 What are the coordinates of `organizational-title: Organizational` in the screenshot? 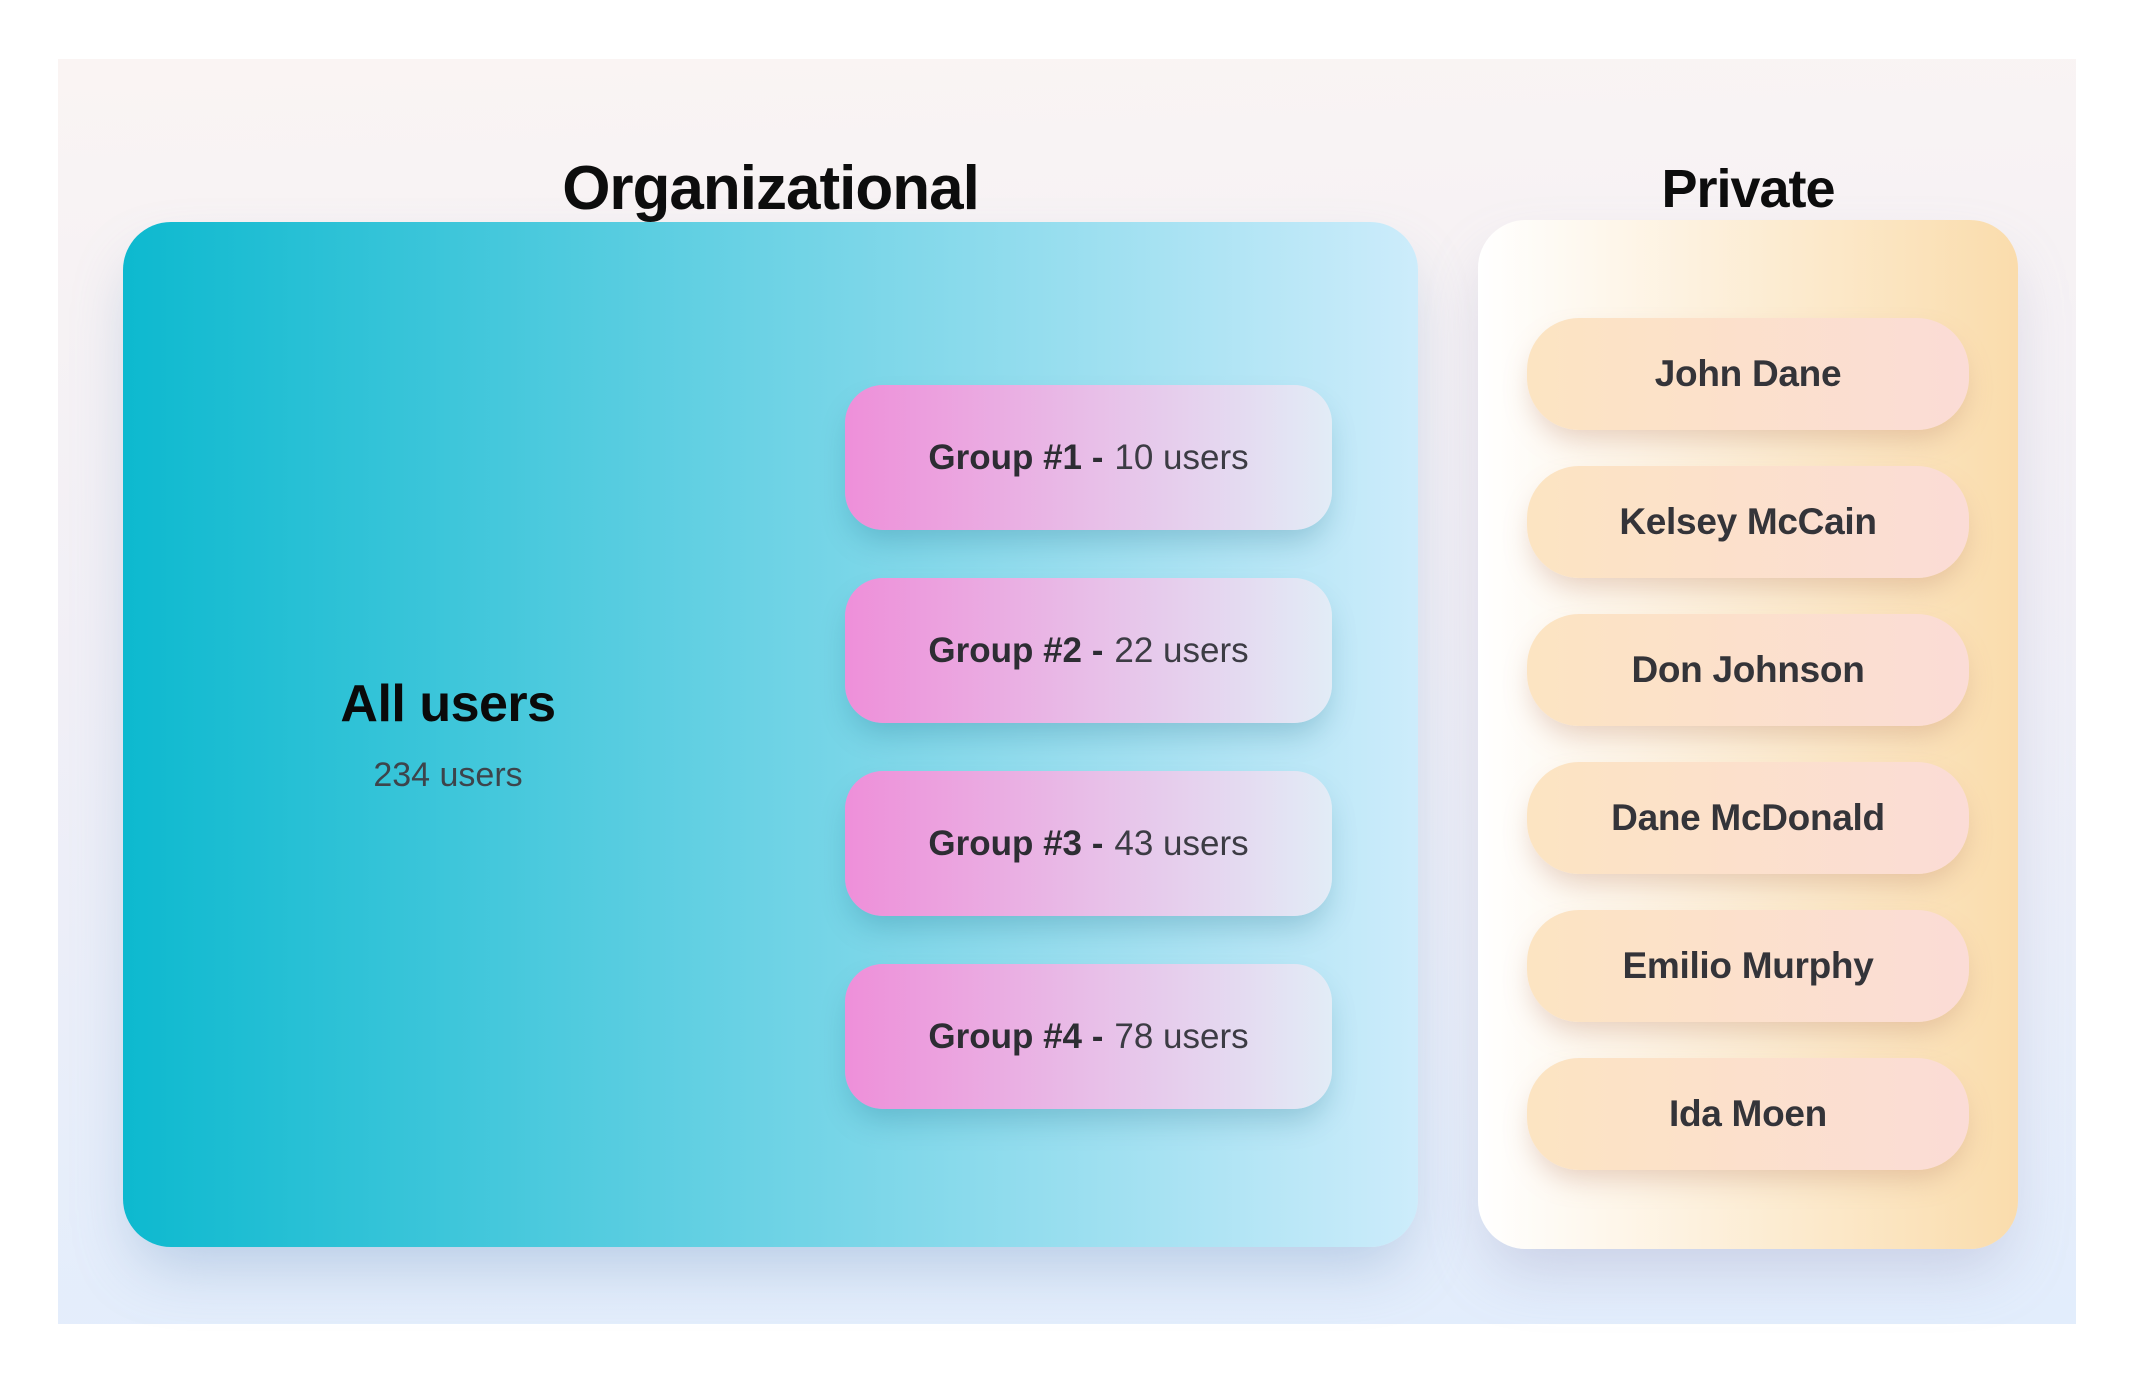 It's located at (771, 188).